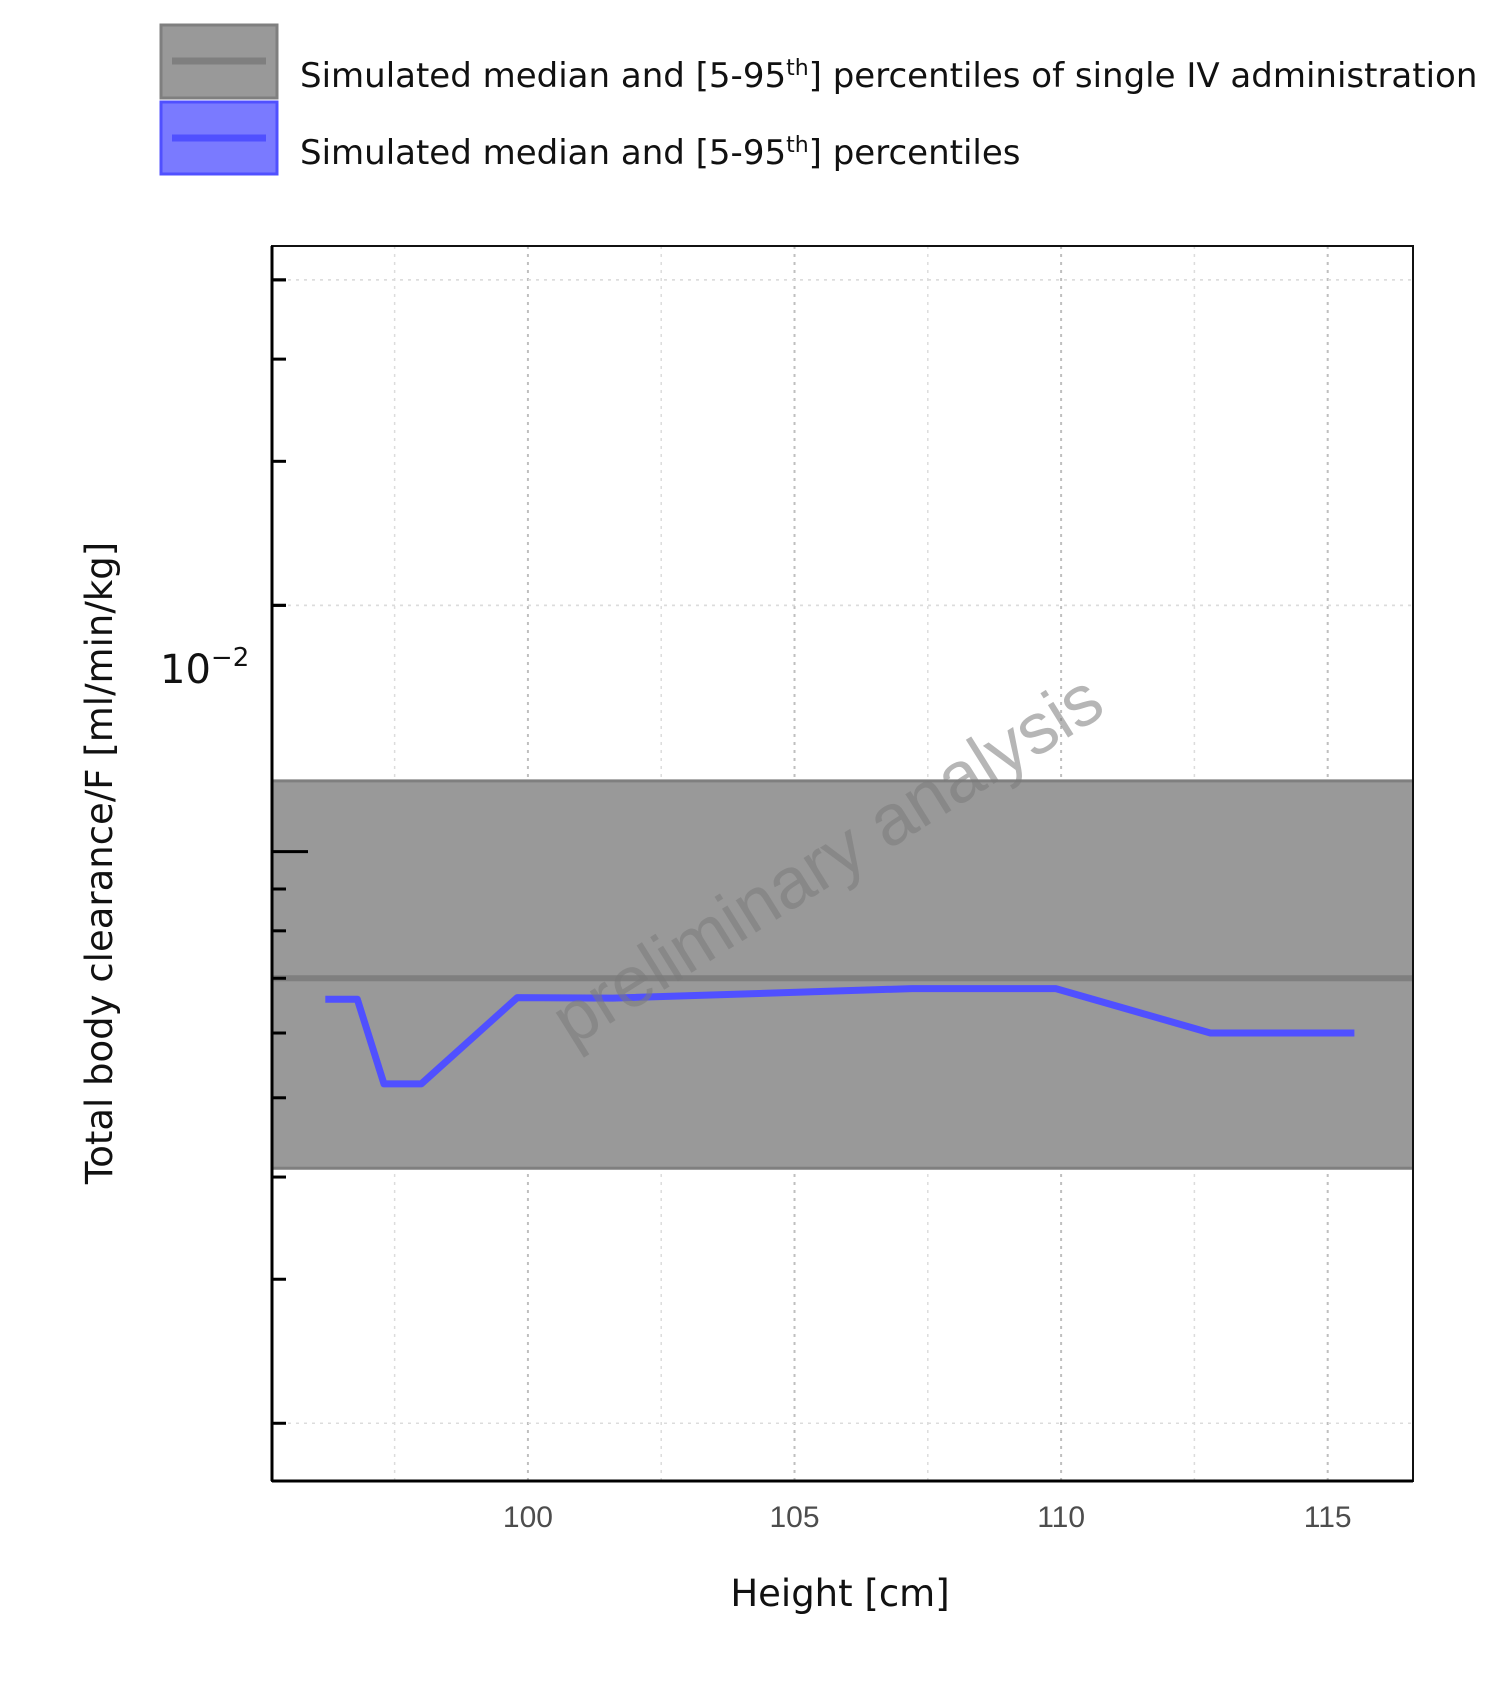  What do you see at coordinates (839, 1593) in the screenshot?
I see `x-axis-title: Height [cm]` at bounding box center [839, 1593].